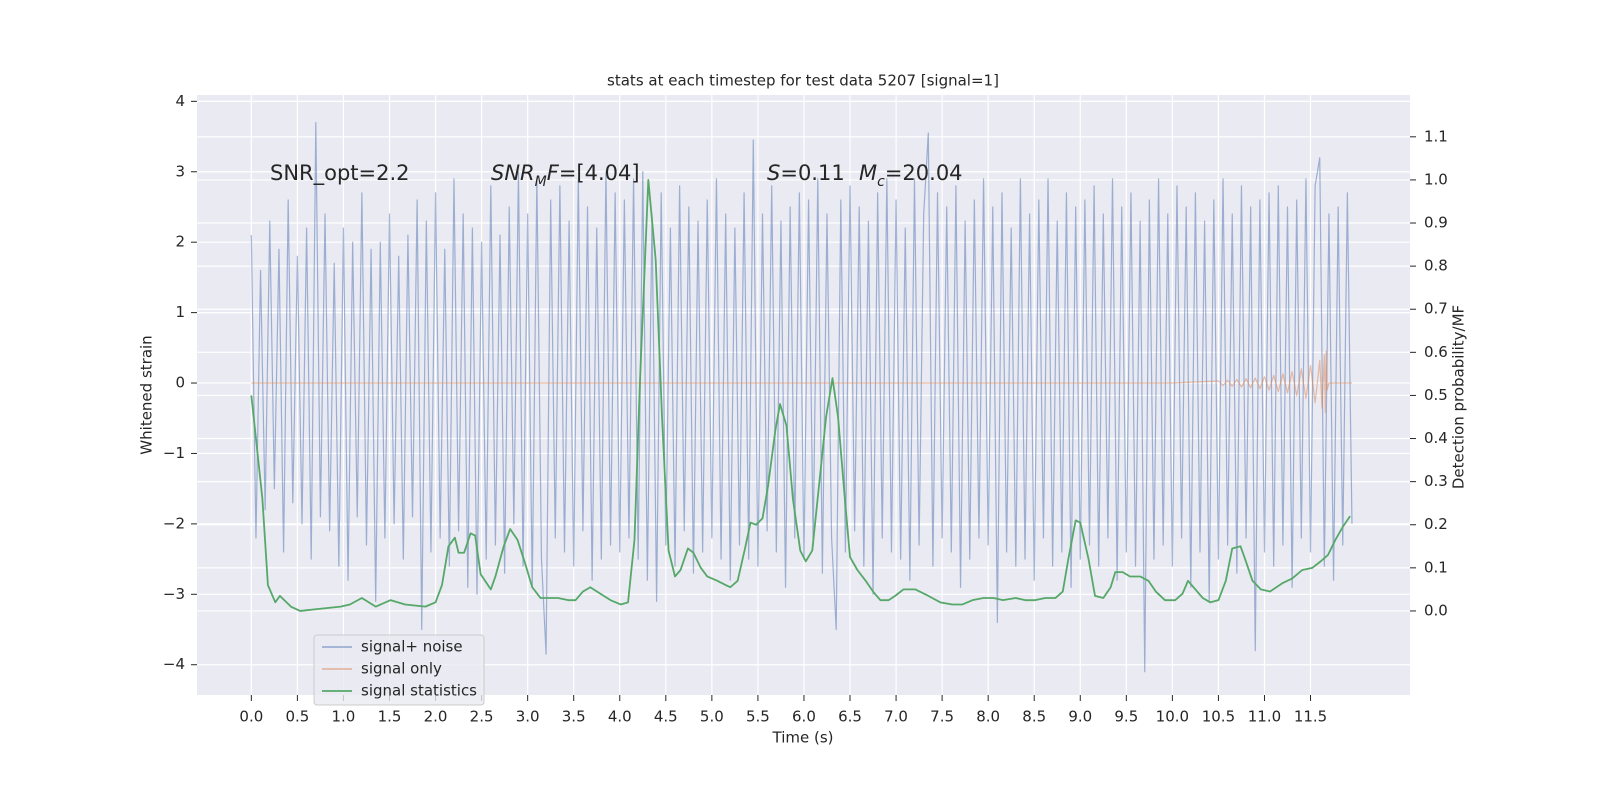 Image resolution: width=1600 pixels, height=800 pixels. Describe the element at coordinates (412, 647) in the screenshot. I see `legend-label: signal+ noise` at that location.